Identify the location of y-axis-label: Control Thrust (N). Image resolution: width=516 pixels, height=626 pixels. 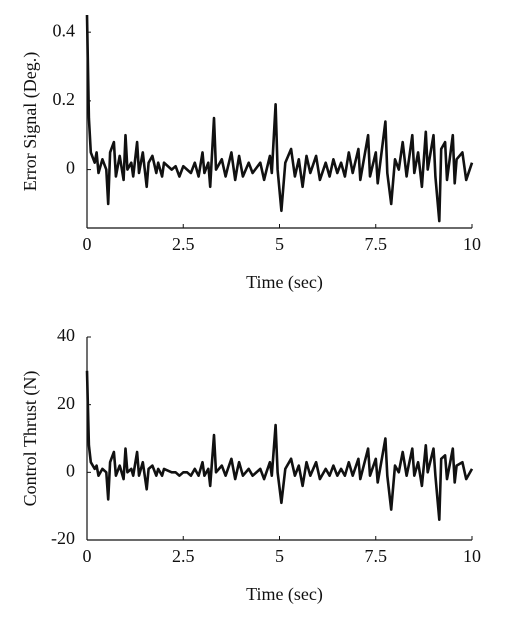
(30, 439).